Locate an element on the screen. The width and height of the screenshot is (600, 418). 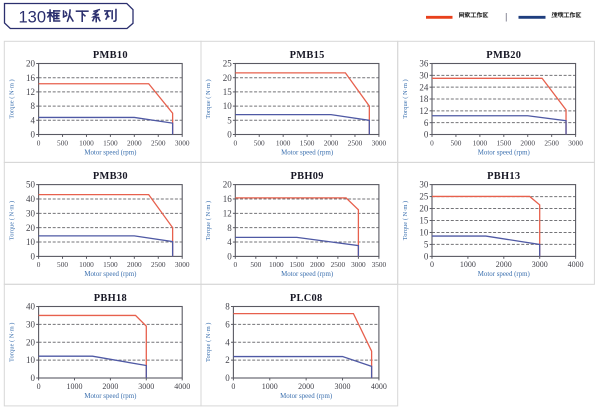
svg-text: 24 is located at coordinates (424, 87).